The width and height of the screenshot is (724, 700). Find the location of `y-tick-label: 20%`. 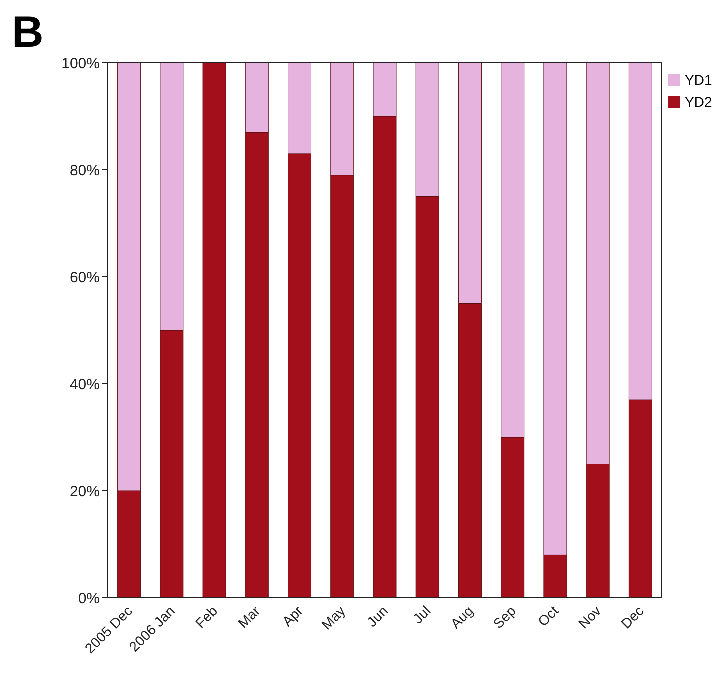

y-tick-label: 20% is located at coordinates (85, 491).